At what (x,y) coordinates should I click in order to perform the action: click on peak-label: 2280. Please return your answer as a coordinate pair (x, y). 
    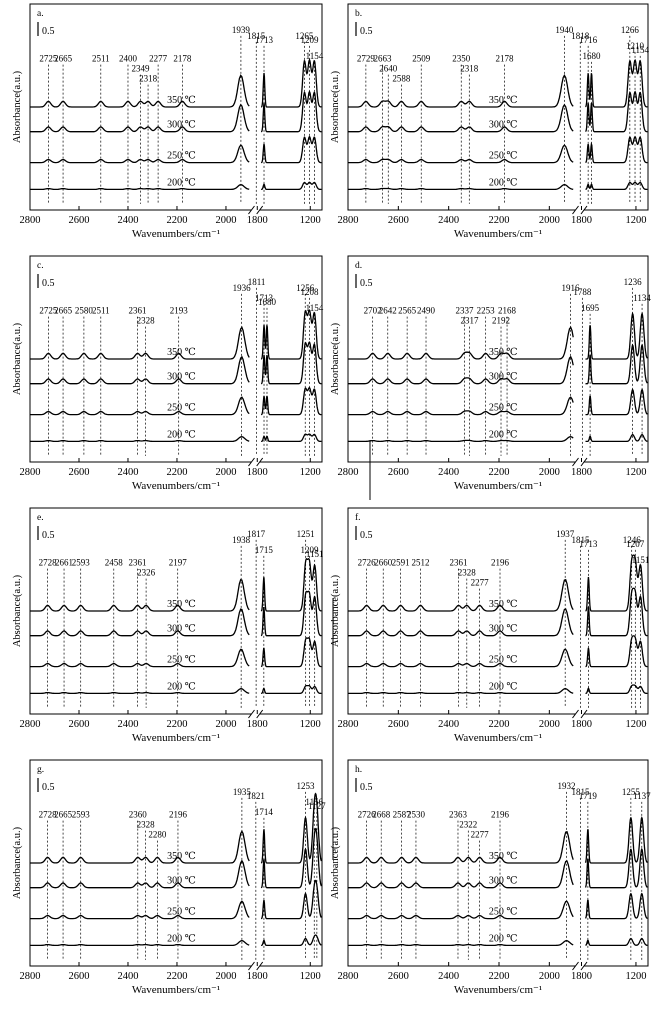
    Looking at the image, I should click on (157, 835).